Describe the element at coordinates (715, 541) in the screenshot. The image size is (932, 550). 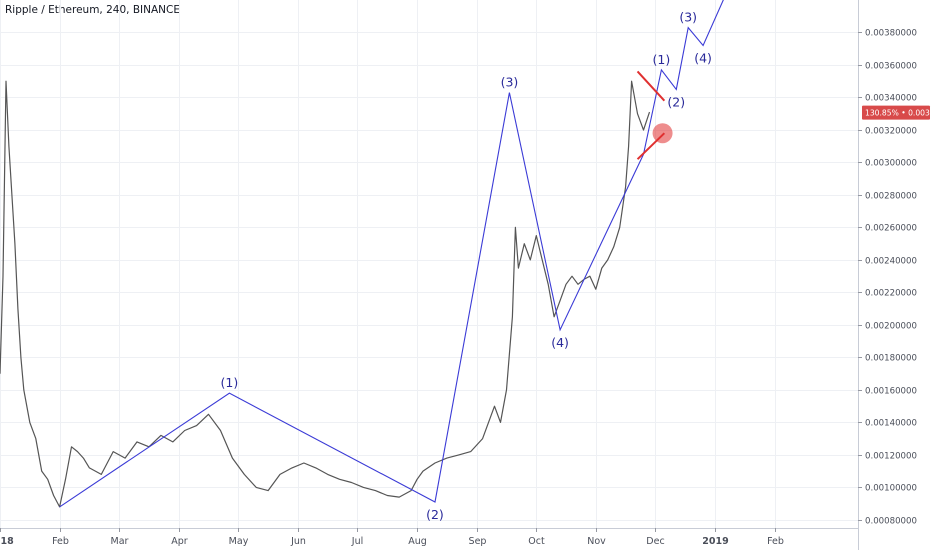
I see `time-tick-label: 2019` at that location.